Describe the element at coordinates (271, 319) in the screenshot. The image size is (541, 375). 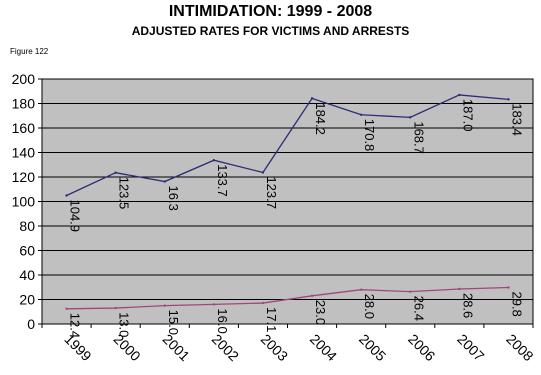
I see `data-label: 17.1` at that location.